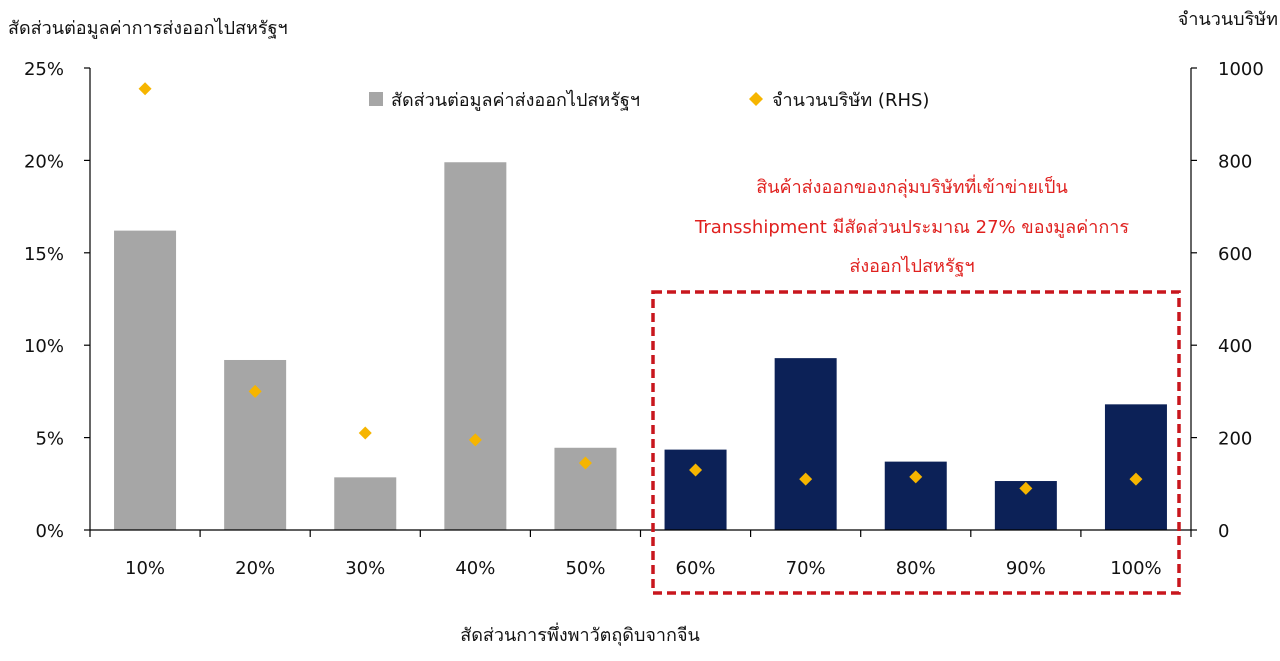  I want to click on bar-40%, so click(475, 346).